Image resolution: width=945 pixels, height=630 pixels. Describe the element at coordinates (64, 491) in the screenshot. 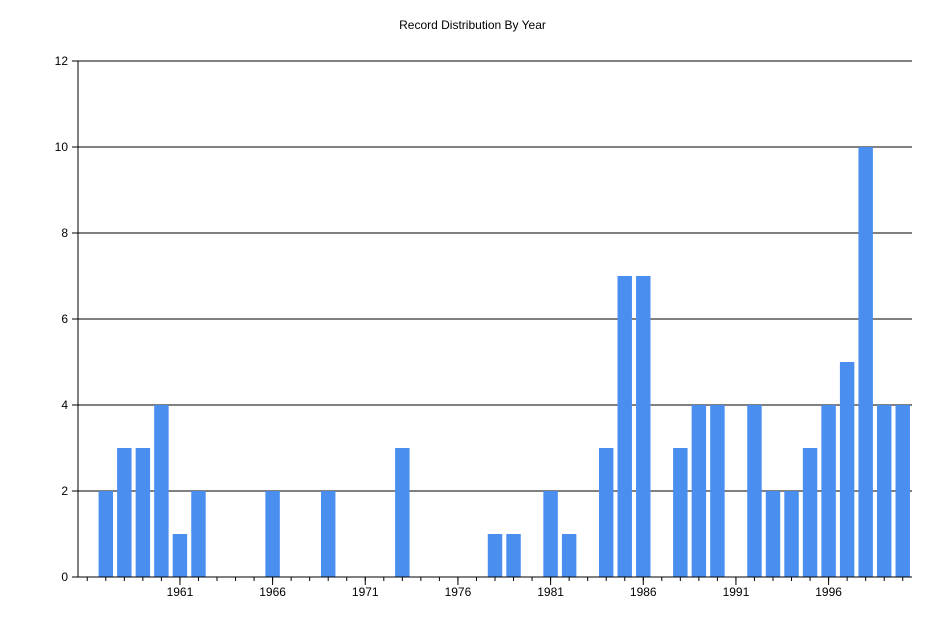

I see `y-tick-label: 2` at that location.